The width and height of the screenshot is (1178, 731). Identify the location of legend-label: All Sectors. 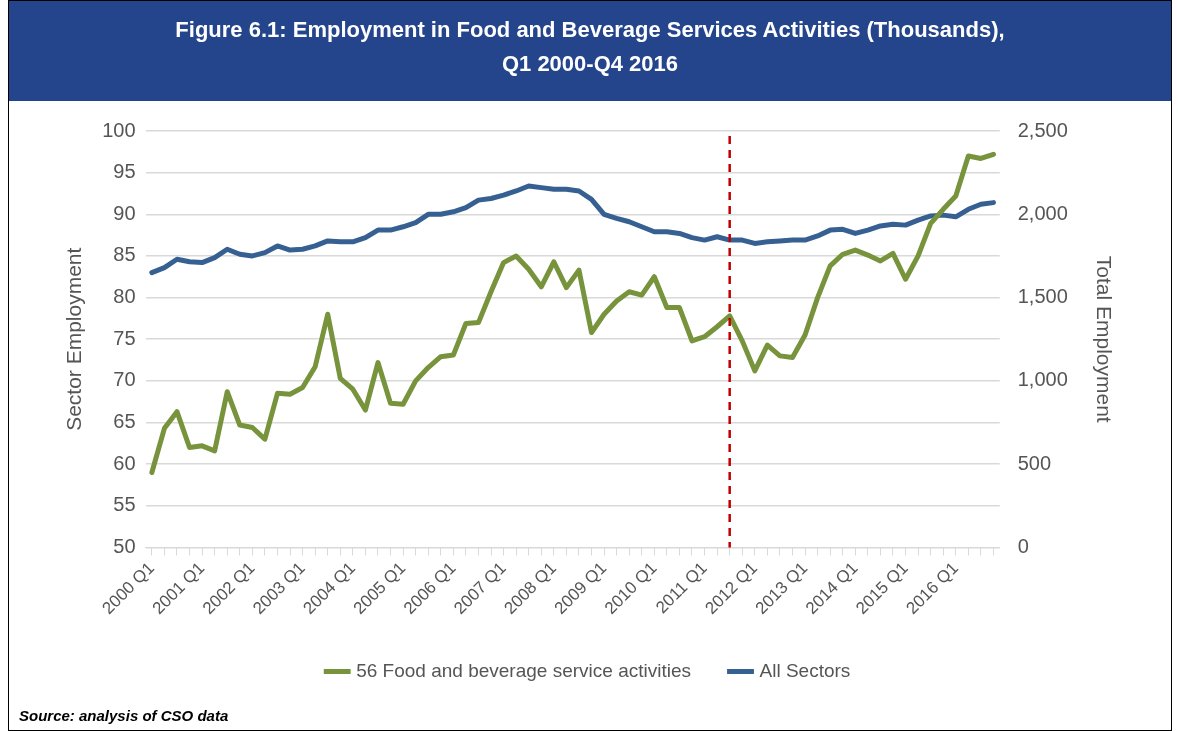
(805, 670).